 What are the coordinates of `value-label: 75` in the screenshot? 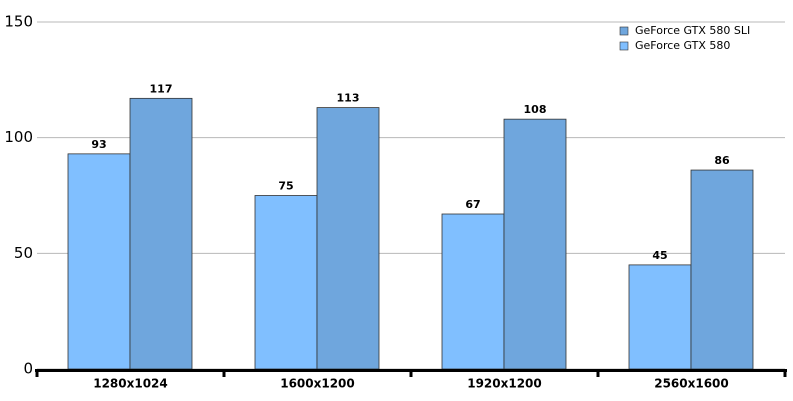 It's located at (285, 186).